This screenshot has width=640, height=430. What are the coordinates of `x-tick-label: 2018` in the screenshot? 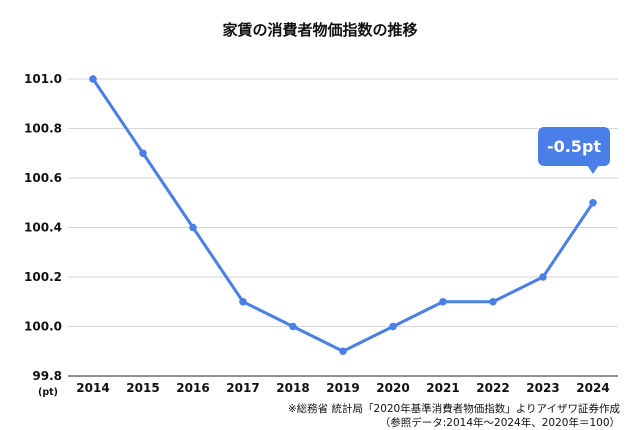 It's located at (292, 388).